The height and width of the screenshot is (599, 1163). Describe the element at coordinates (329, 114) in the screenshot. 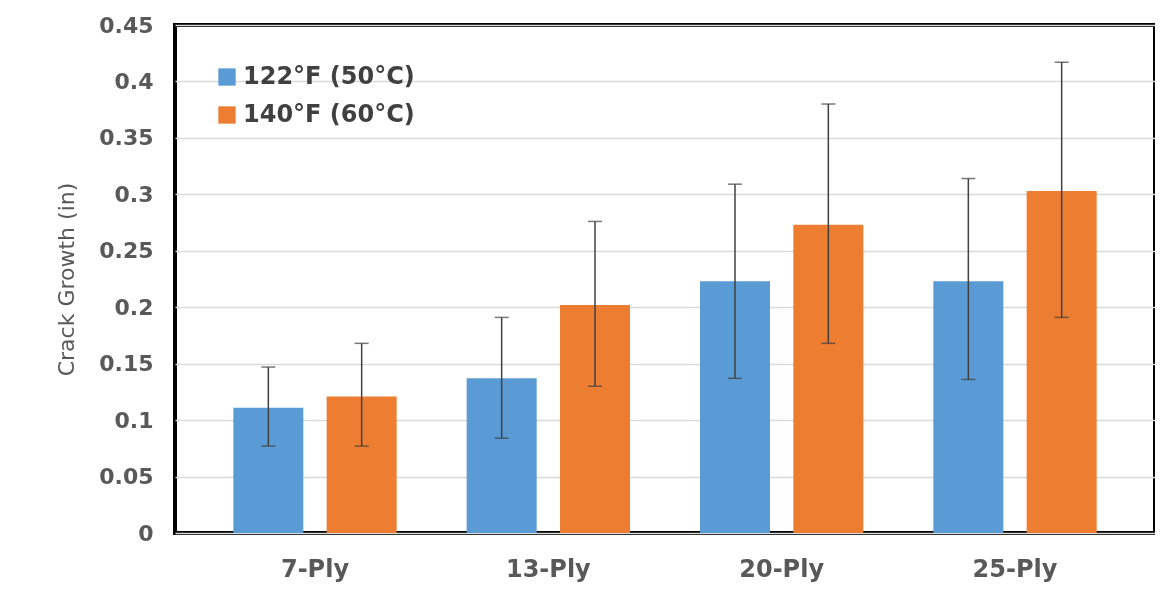

I see `legend-label: 140°F (60°C)` at that location.